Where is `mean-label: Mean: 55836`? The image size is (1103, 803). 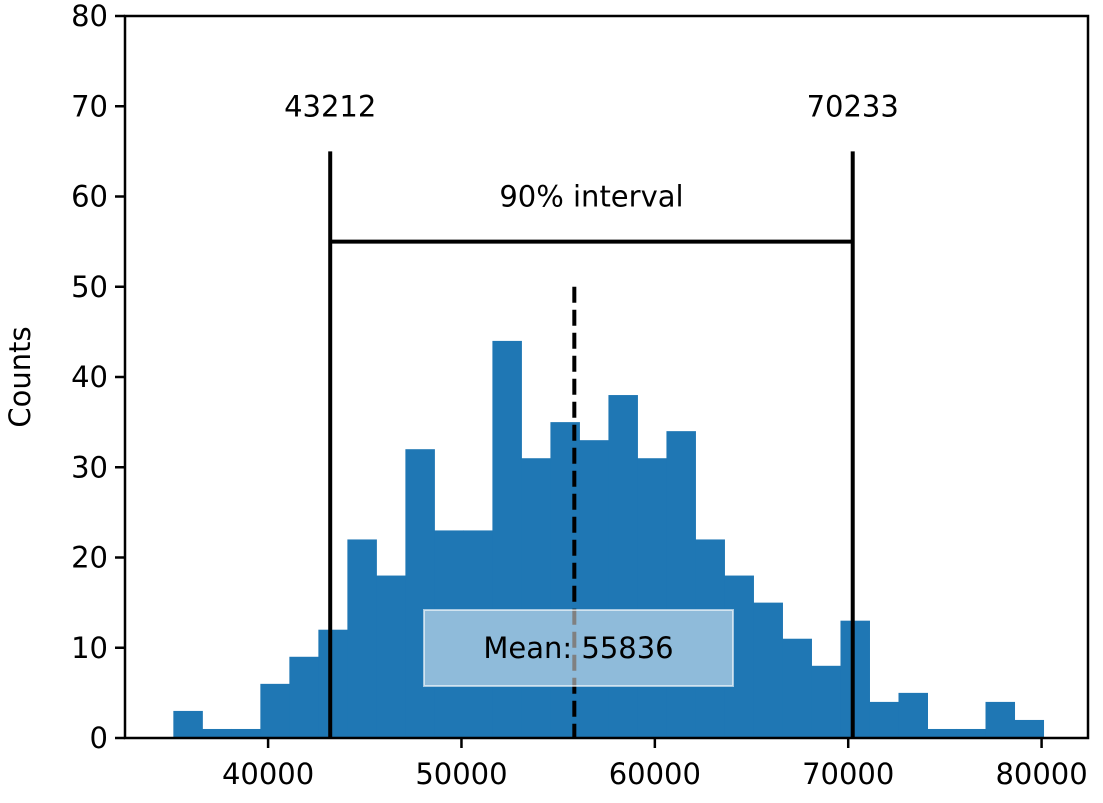
mean-label: Mean: 55836 is located at coordinates (578, 648).